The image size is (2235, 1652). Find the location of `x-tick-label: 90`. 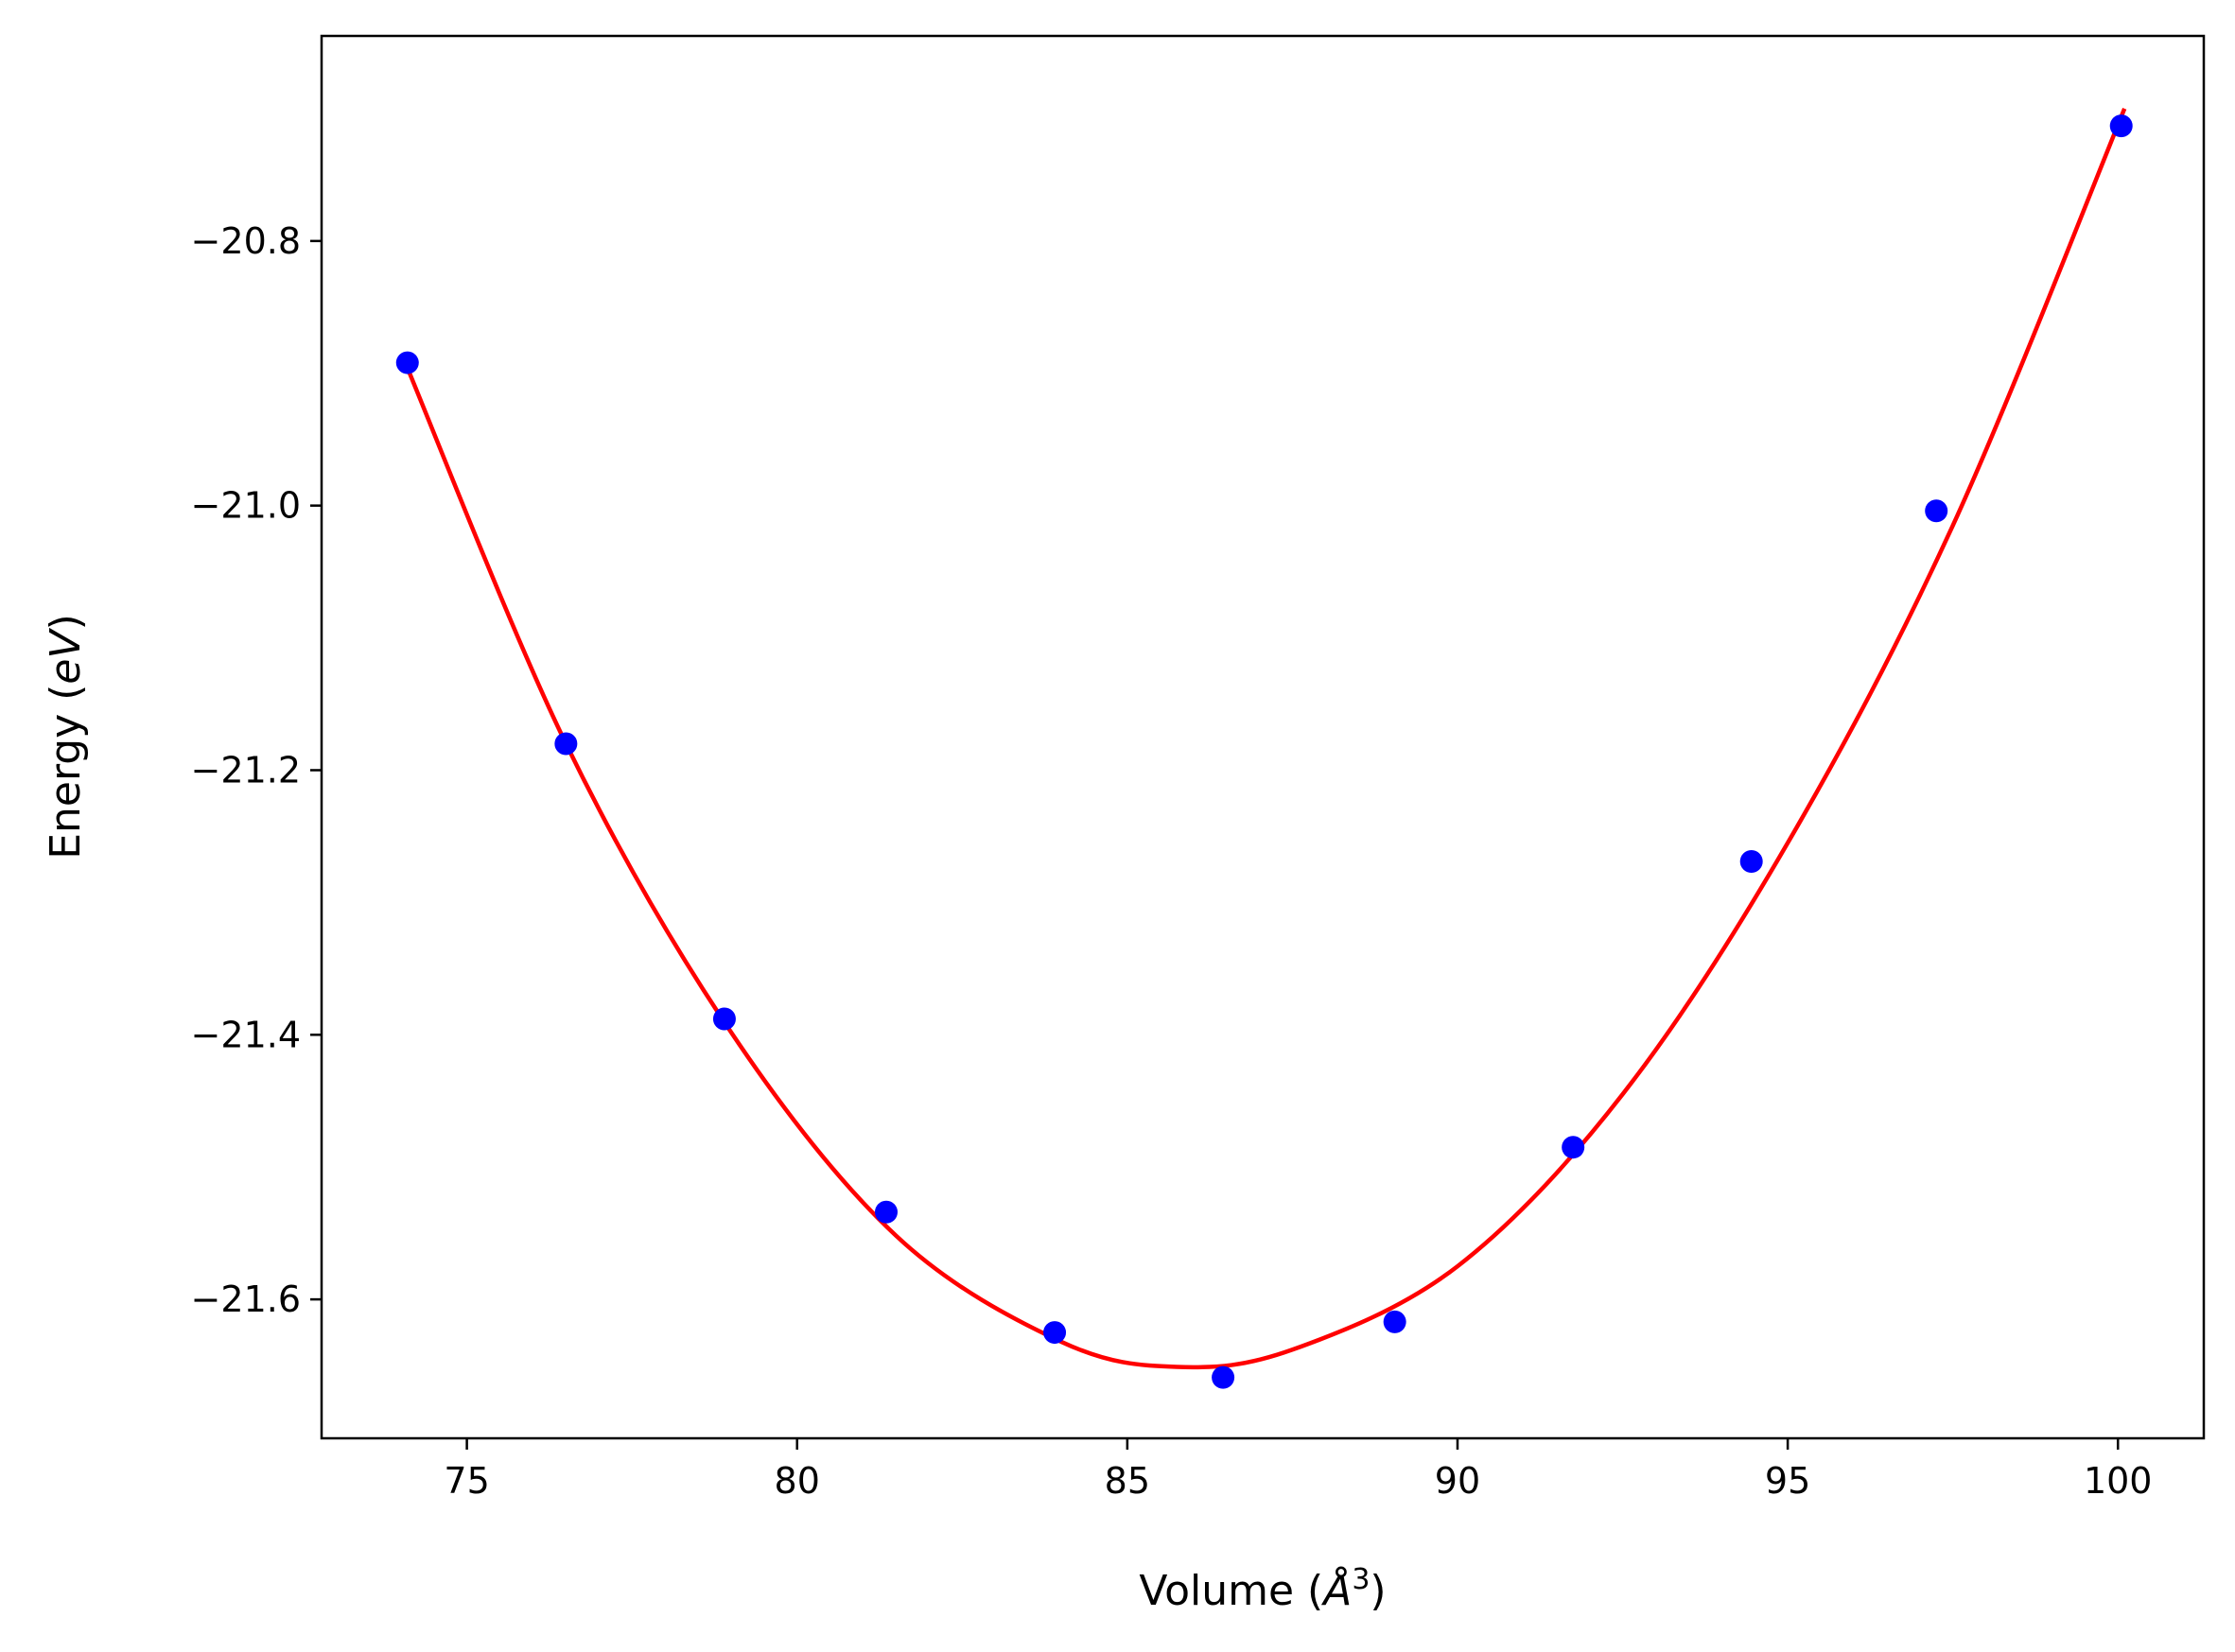

x-tick-label: 90 is located at coordinates (1457, 1481).